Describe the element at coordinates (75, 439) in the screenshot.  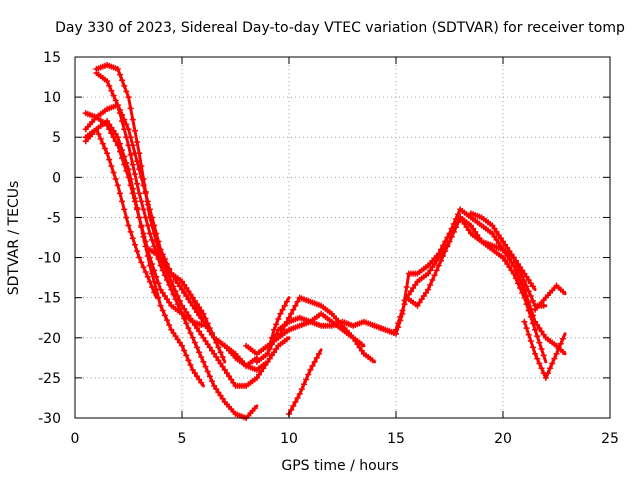
I see `x-tick-label: 0` at that location.